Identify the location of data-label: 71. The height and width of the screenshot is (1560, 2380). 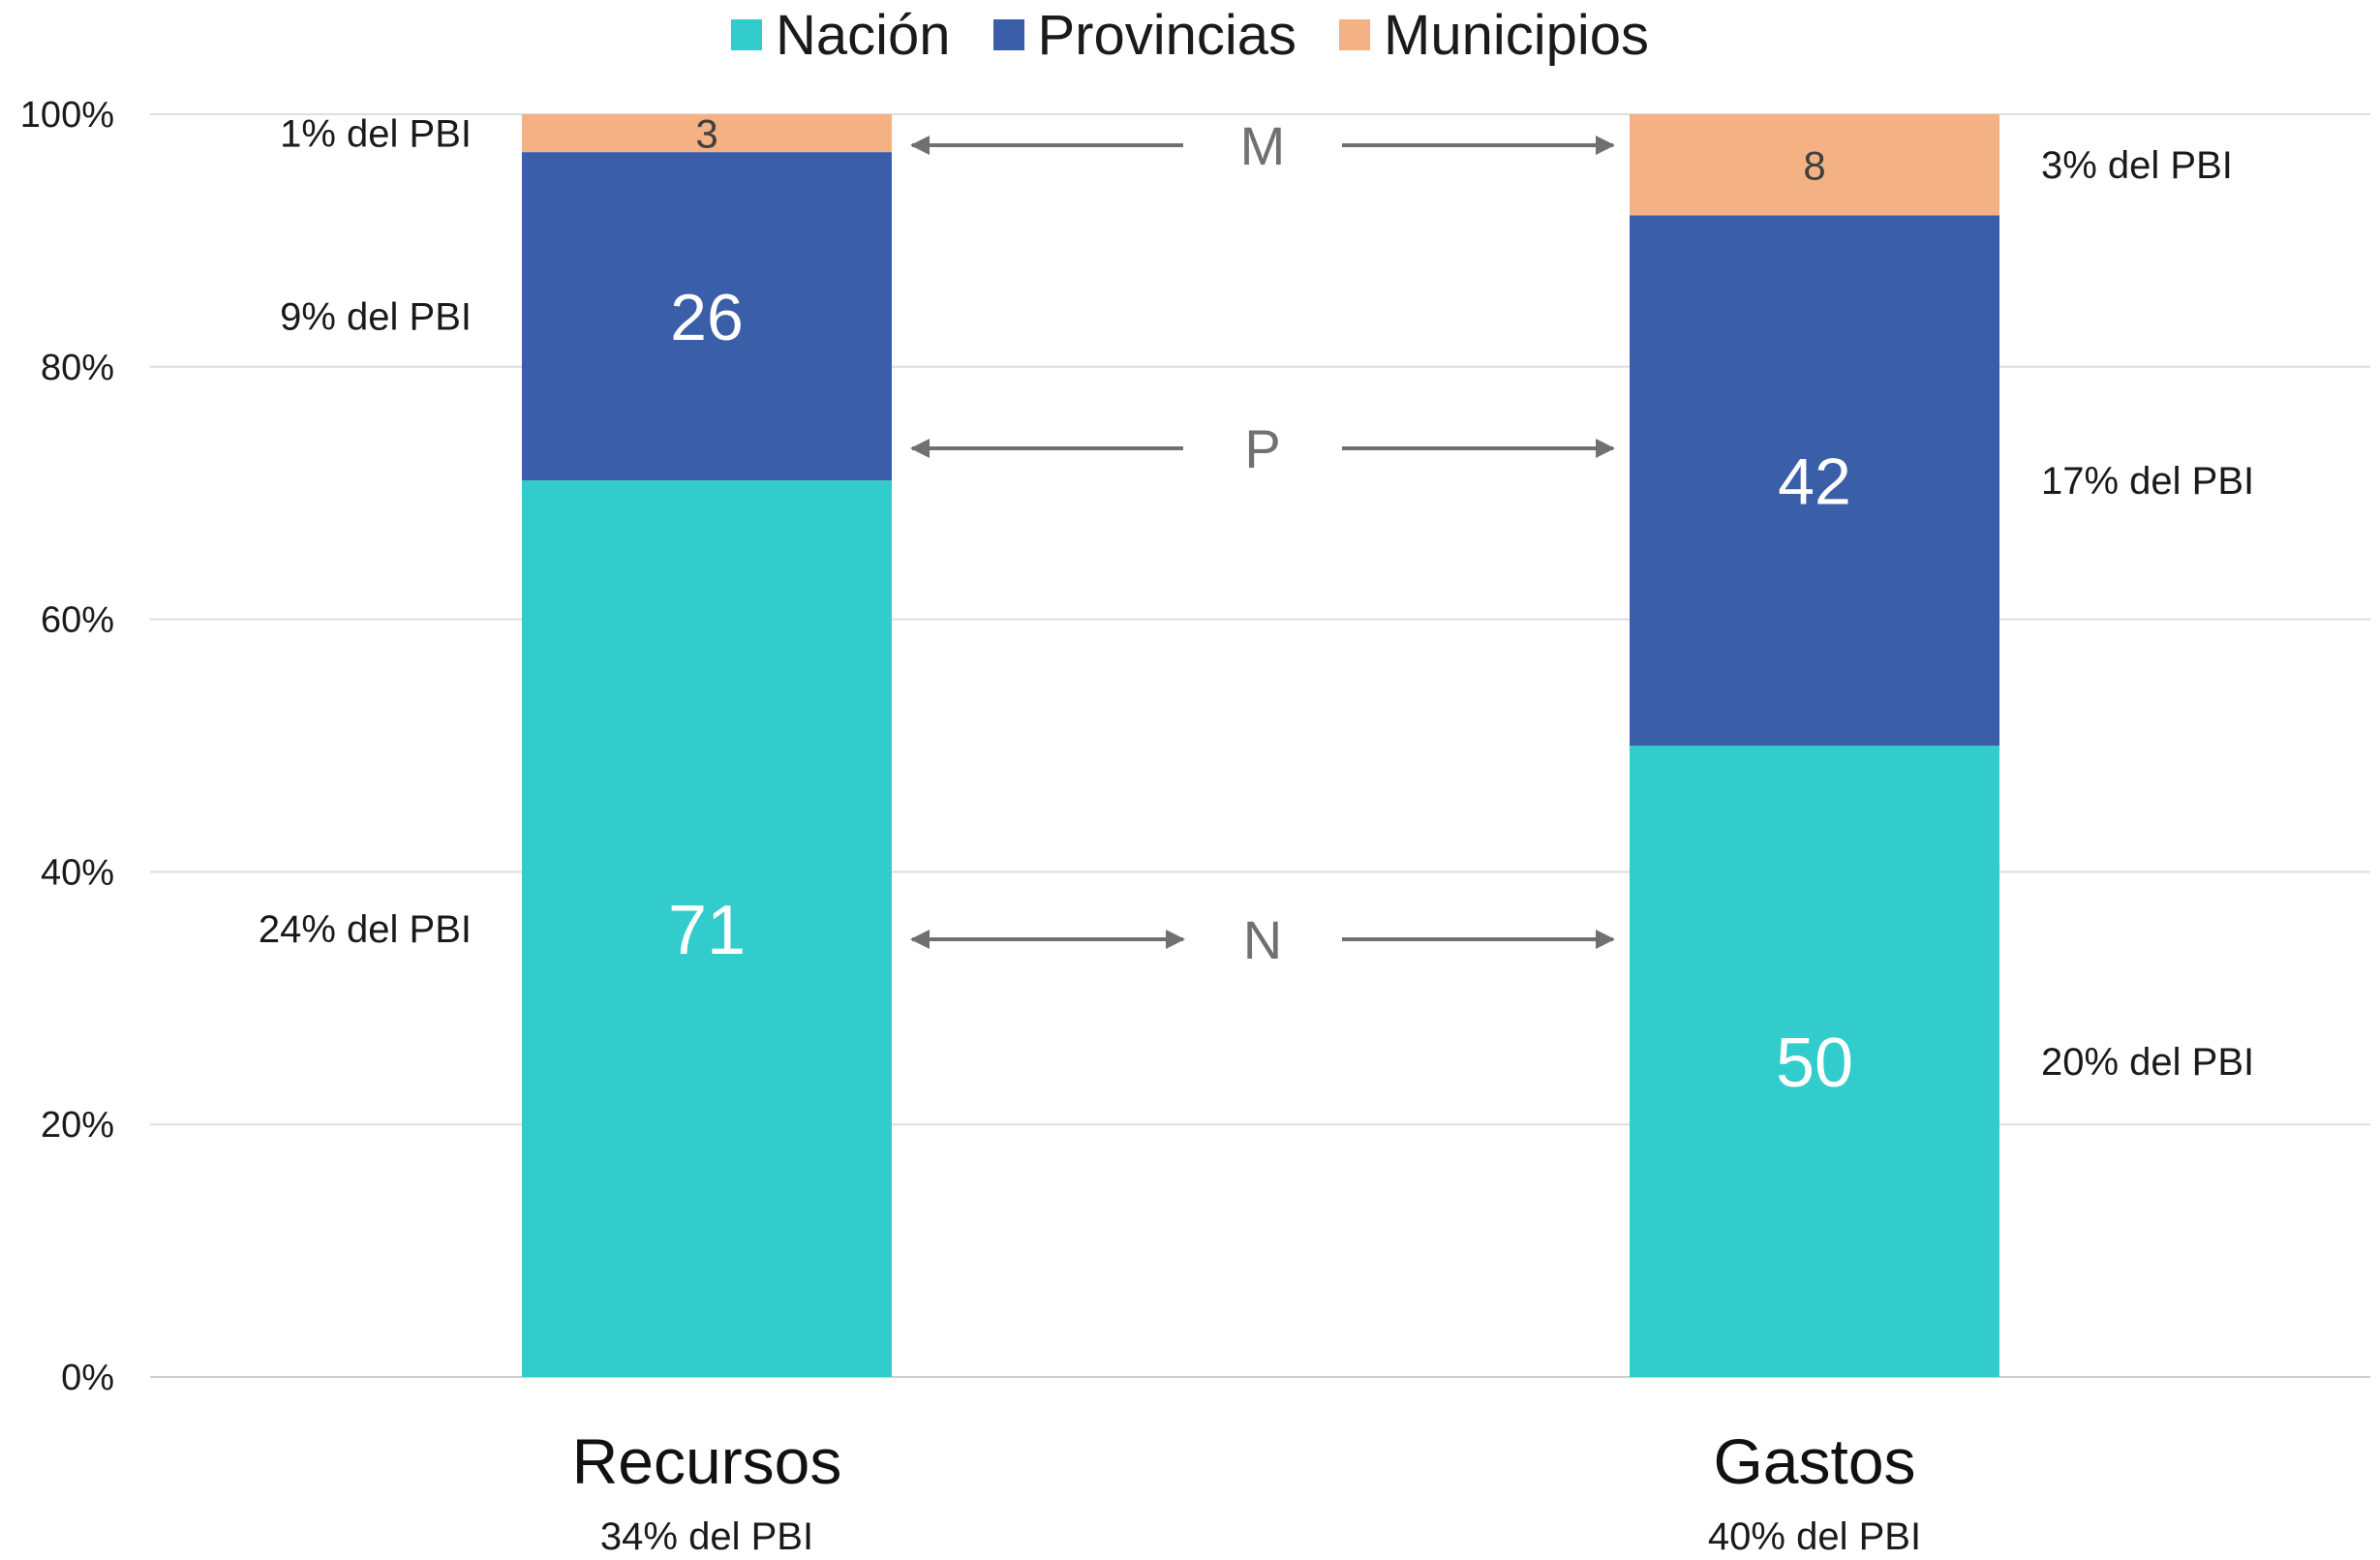
(707, 931).